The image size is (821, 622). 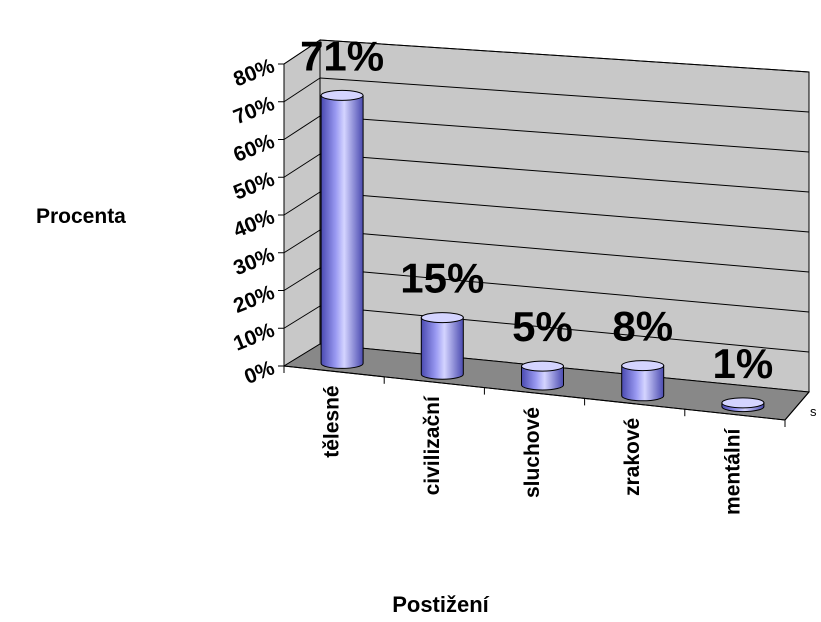 I want to click on y-tick-label: 80%, so click(x=254, y=72).